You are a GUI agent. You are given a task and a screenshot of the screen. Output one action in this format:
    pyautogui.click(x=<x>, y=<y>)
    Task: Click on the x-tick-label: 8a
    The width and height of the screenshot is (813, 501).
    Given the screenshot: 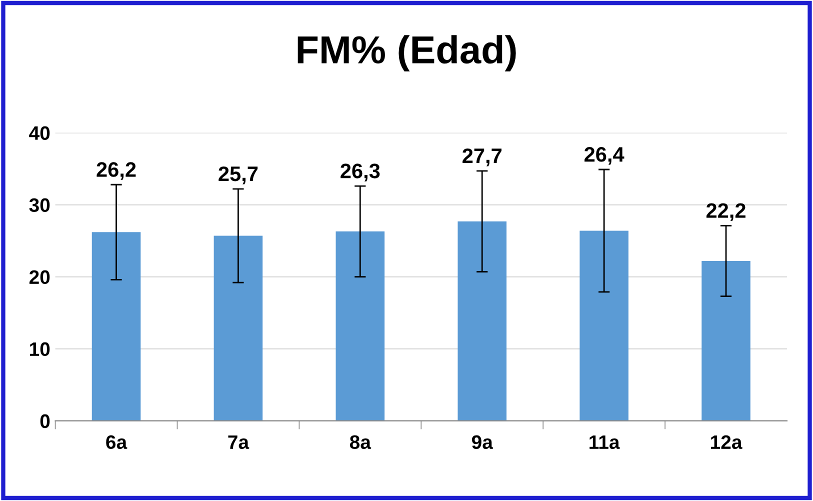 What is the action you would take?
    pyautogui.click(x=361, y=442)
    